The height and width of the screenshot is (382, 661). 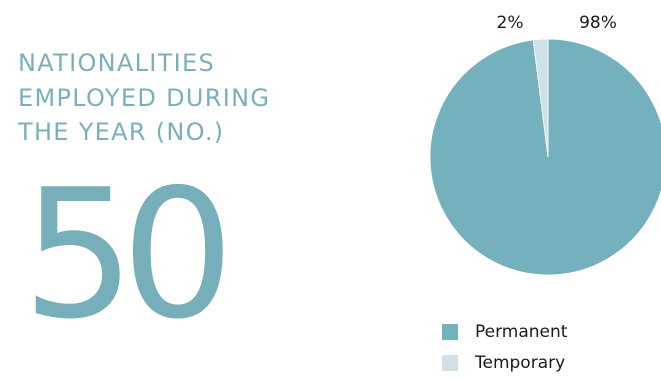 I want to click on legend-label-temporary: Temporary, so click(x=520, y=363).